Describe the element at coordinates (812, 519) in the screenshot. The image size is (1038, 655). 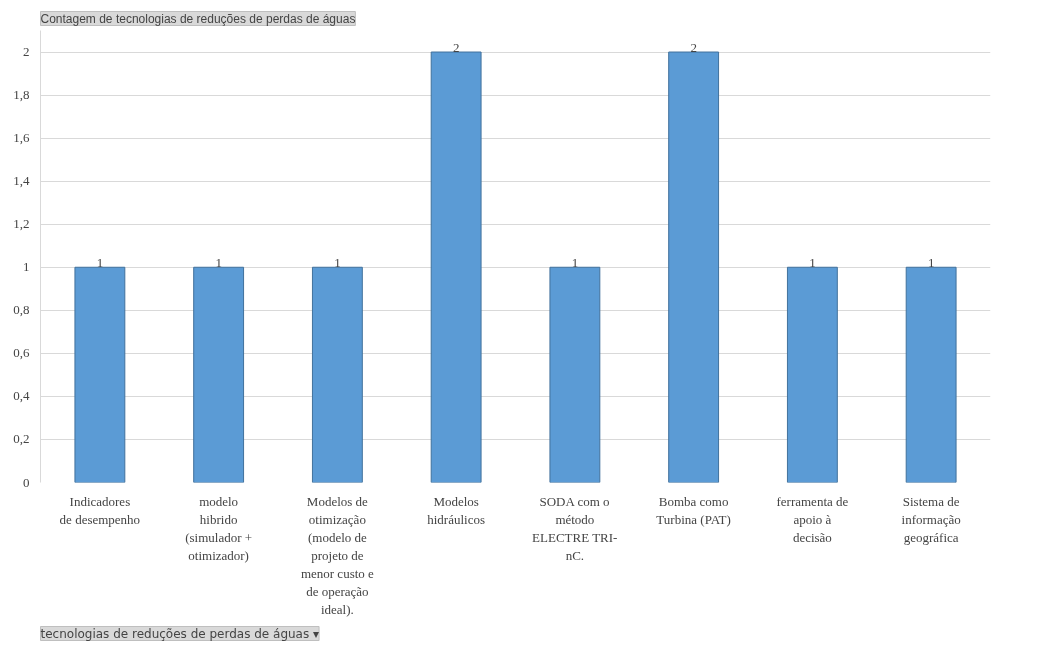
I see `x-tick-label: ferramenta de apoio à decisão` at that location.